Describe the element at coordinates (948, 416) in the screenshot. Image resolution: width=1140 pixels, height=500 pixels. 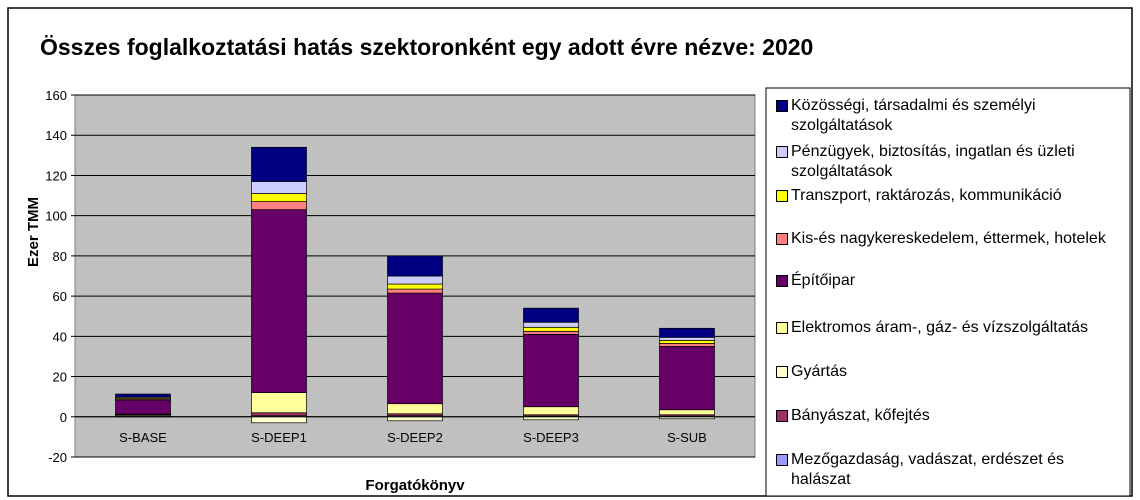
I see `legend-item: Bányászat, kőfejtés` at that location.